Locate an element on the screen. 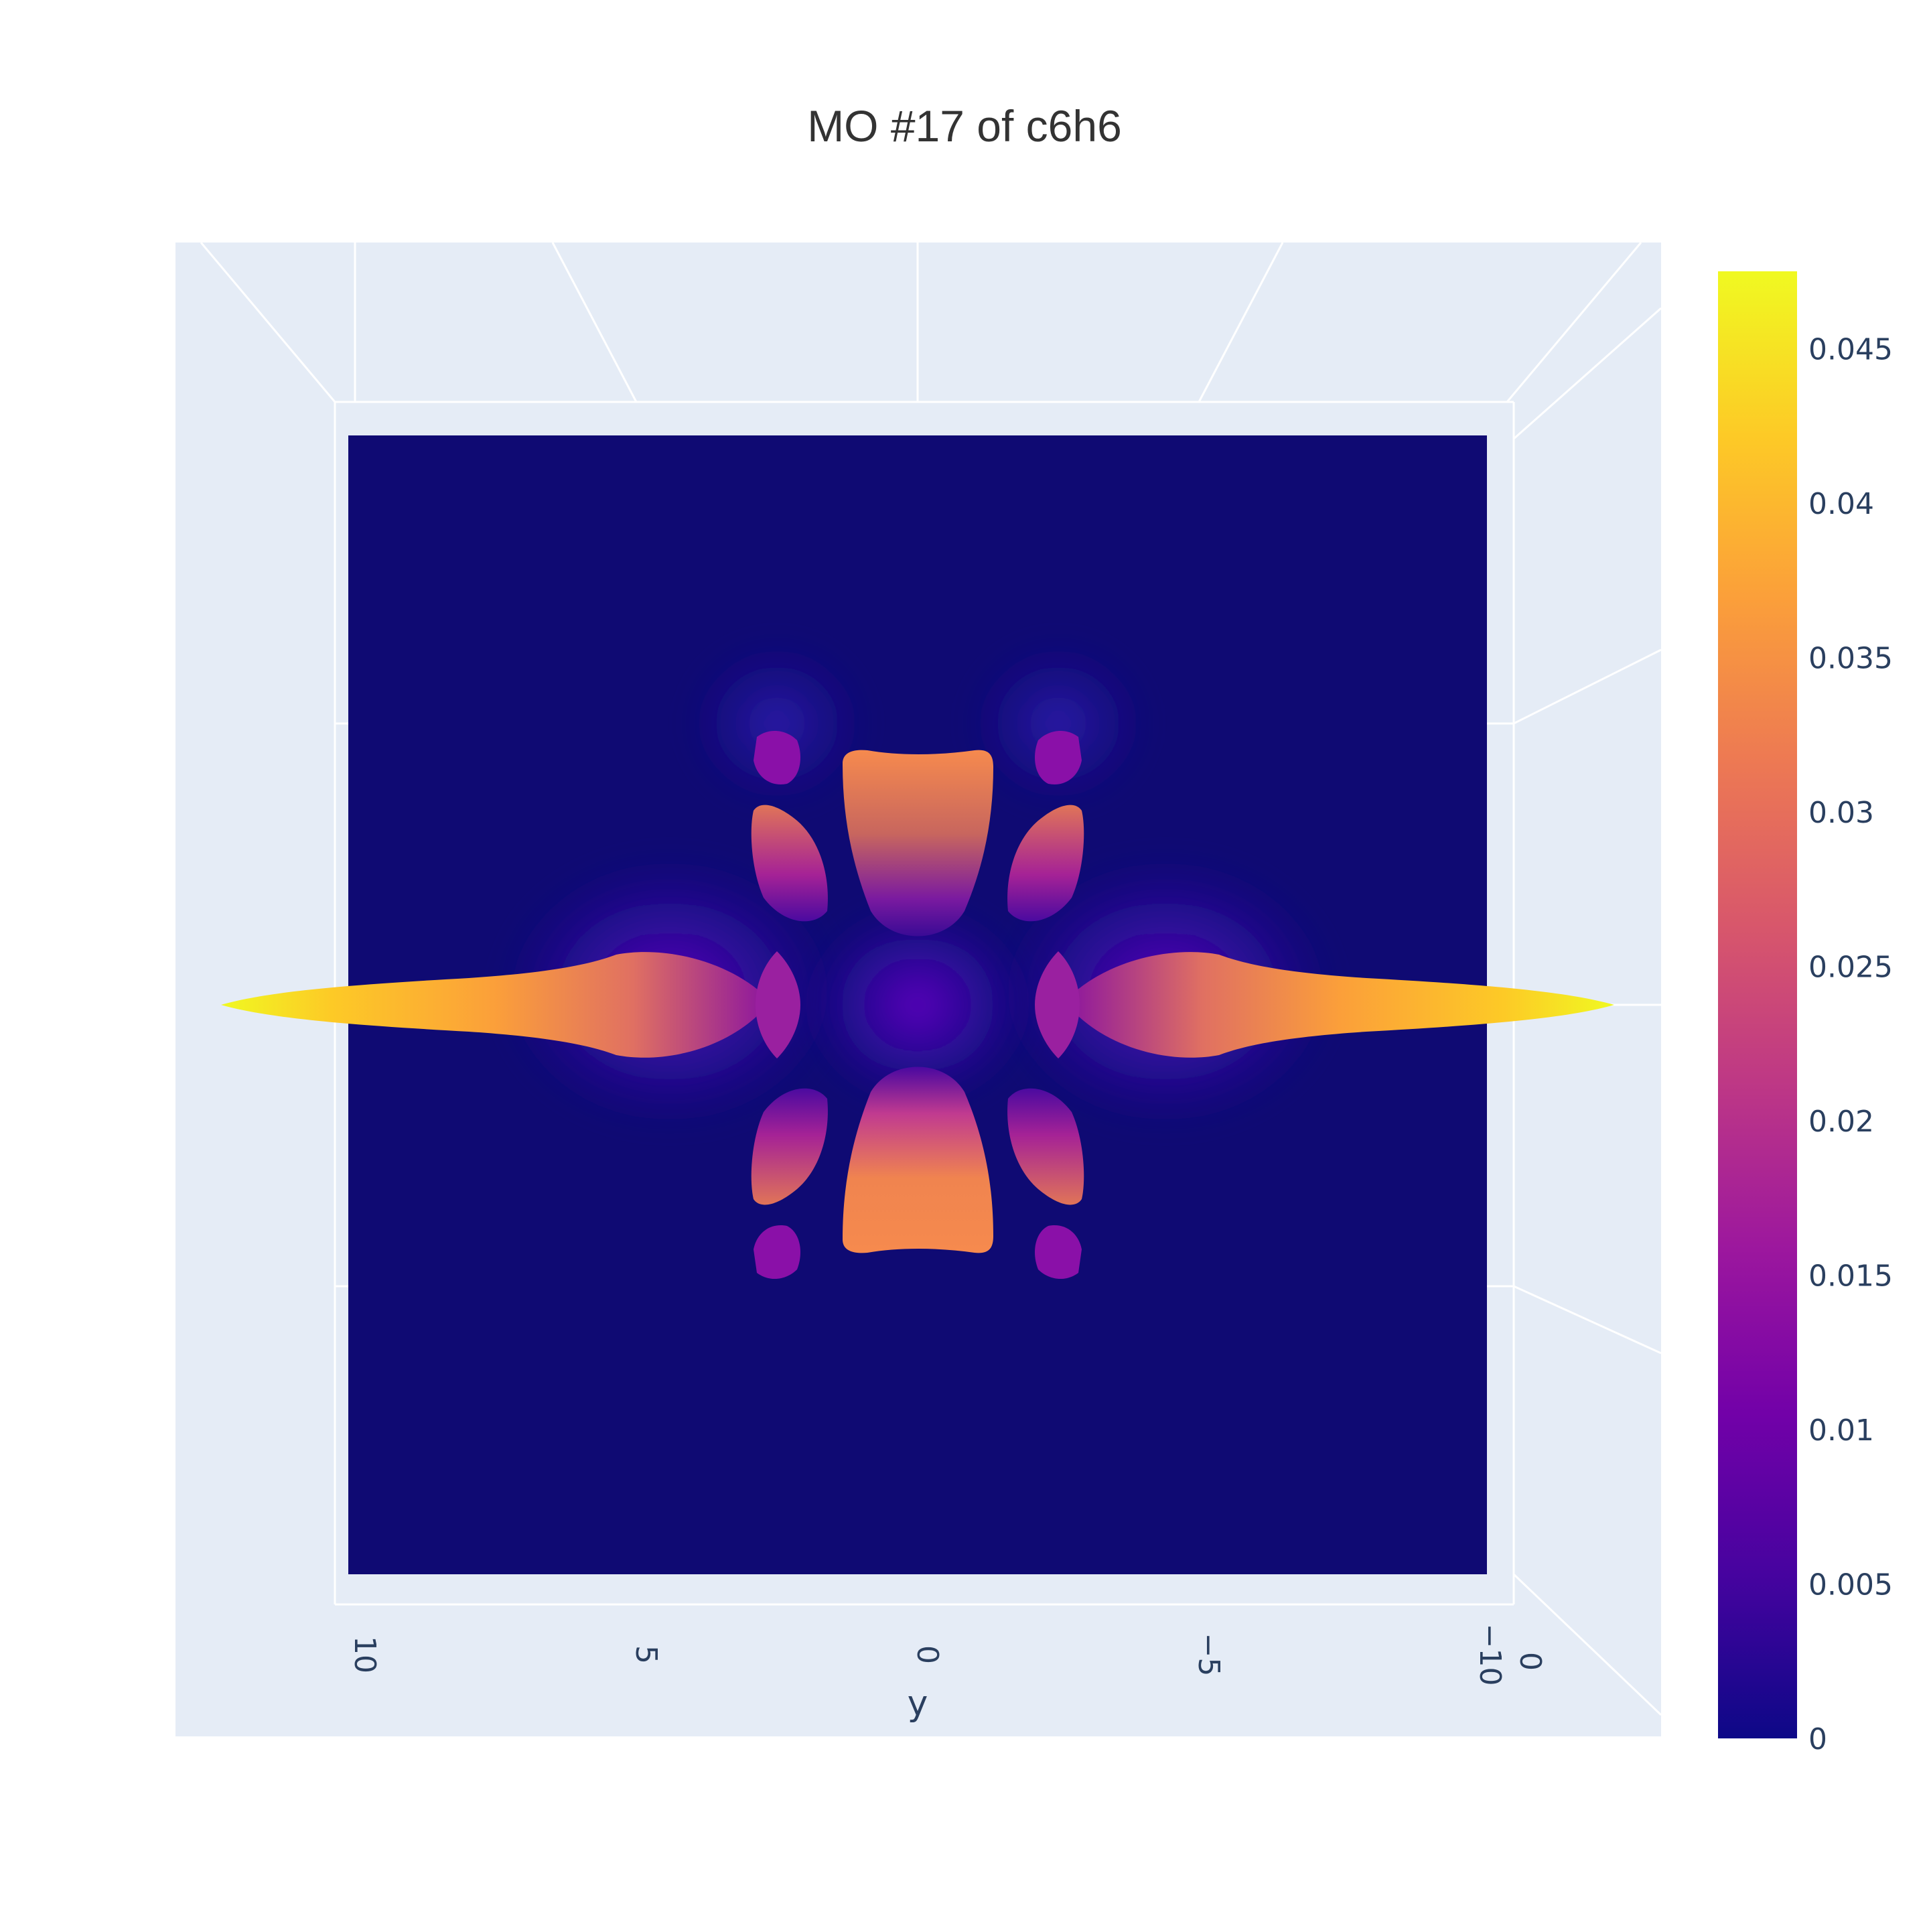 The width and height of the screenshot is (1929, 1932). node-ring-left is located at coordinates (778, 1004).